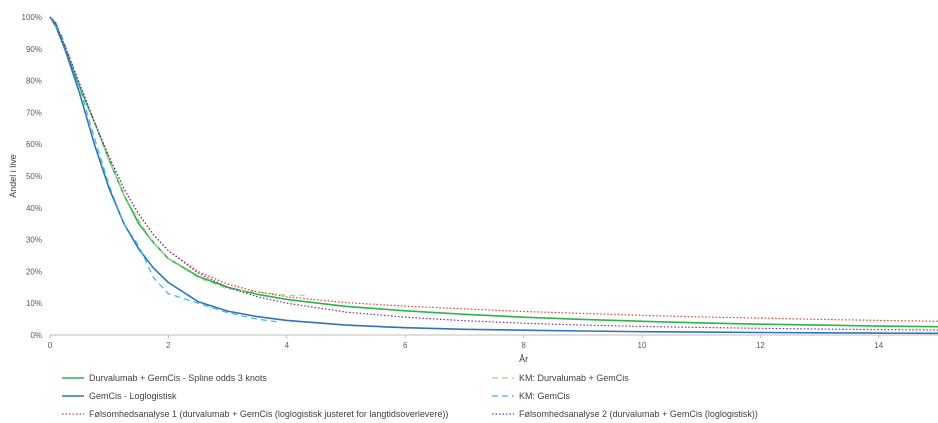 The width and height of the screenshot is (938, 423). I want to click on y-tick-label: 80%, so click(34, 81).